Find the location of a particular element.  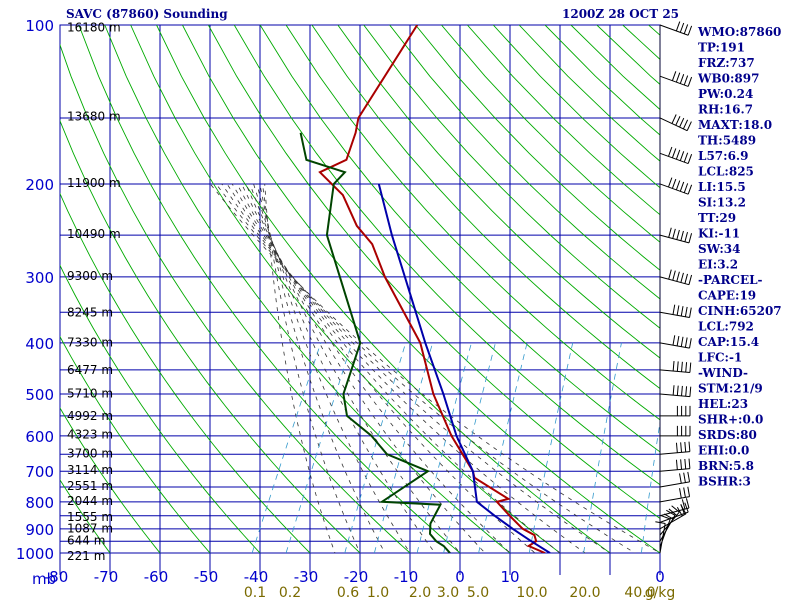

height-label: 3114 m is located at coordinates (90, 470).